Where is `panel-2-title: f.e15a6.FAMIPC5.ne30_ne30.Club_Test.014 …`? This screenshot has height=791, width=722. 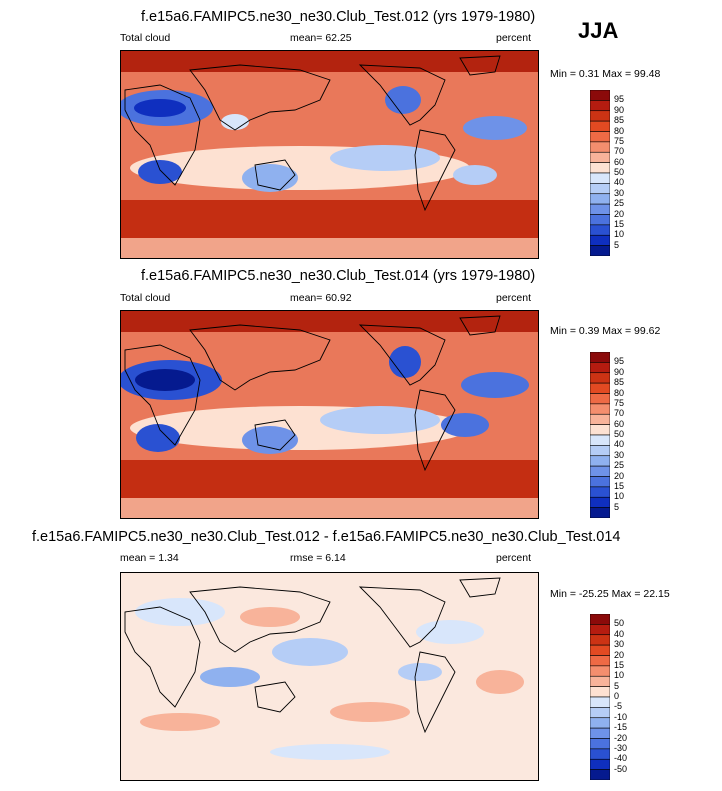 panel-2-title: f.e15a6.FAMIPC5.ne30_ne30.Club_Test.014 … is located at coordinates (338, 276).